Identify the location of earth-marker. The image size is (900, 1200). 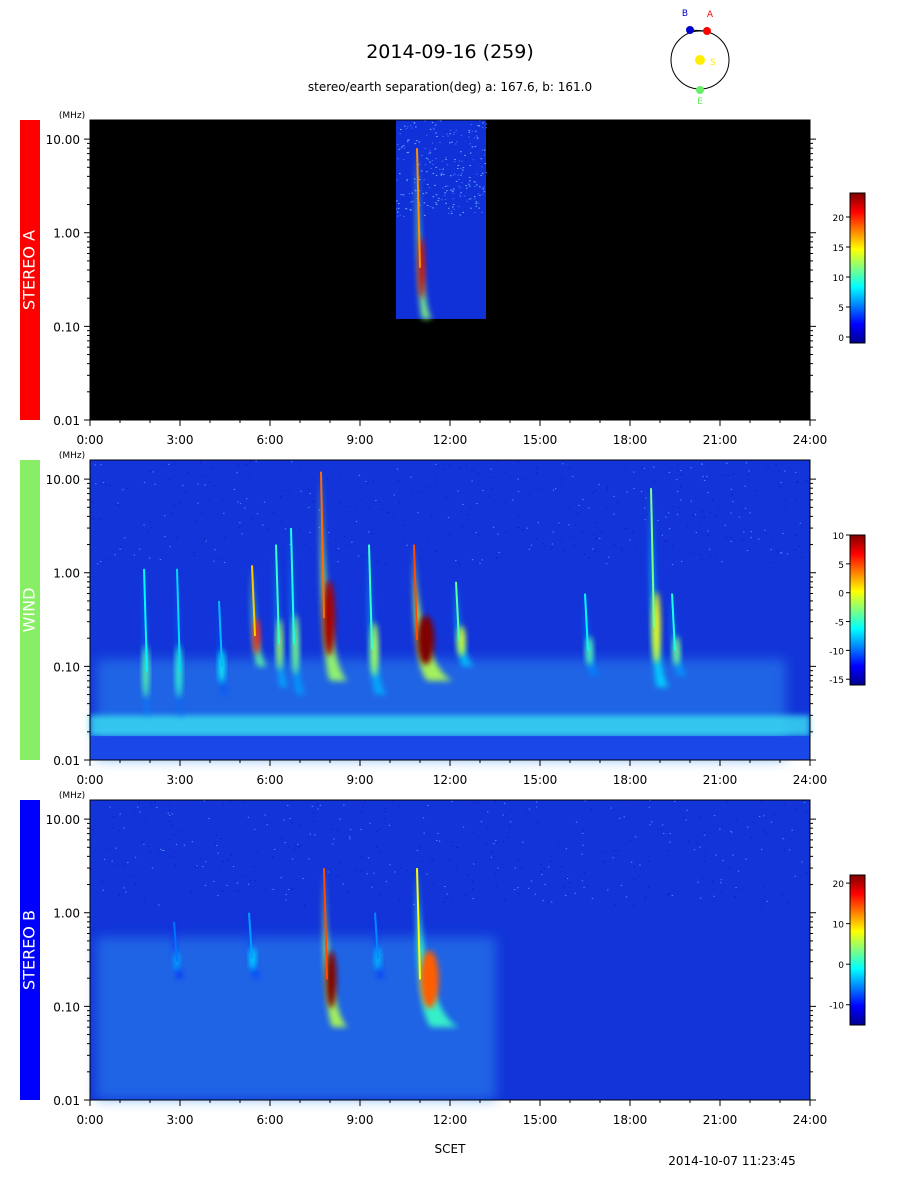
(700, 90).